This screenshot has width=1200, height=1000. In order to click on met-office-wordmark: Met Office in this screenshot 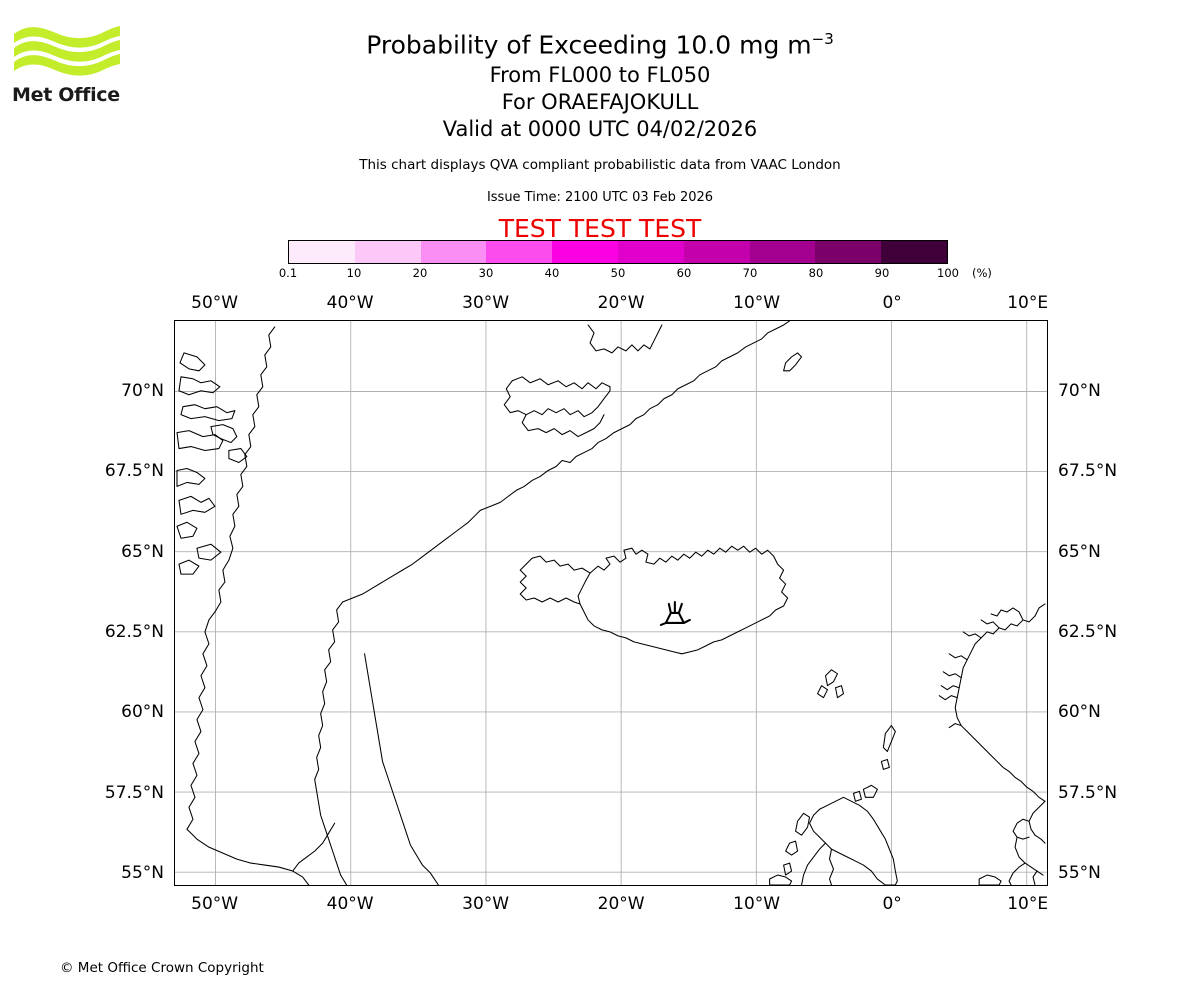, I will do `click(66, 95)`.